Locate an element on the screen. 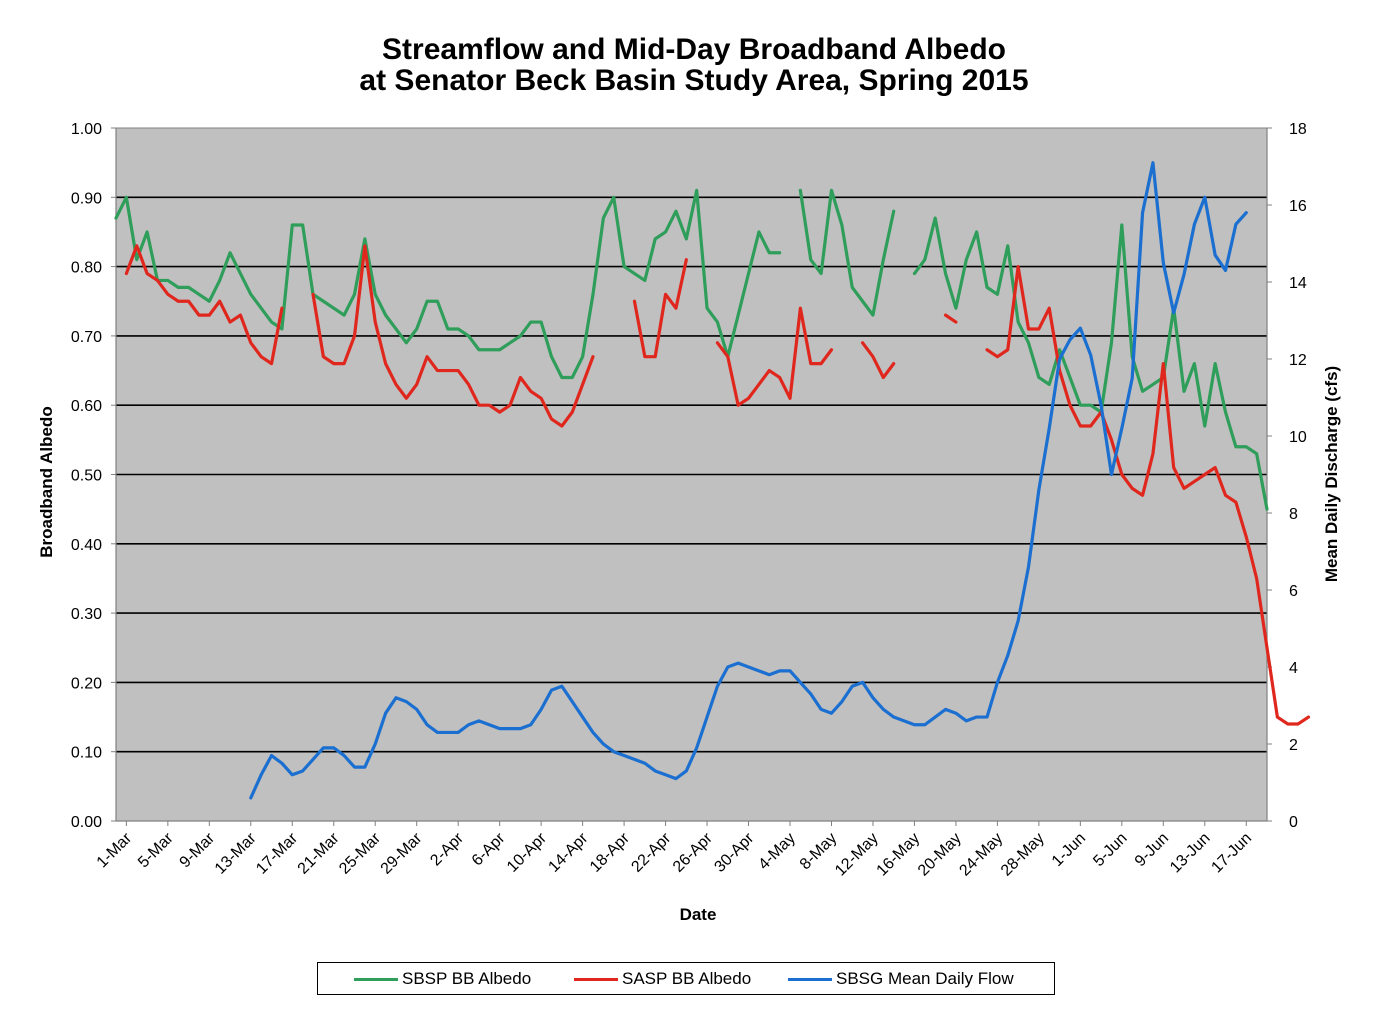 This screenshot has width=1378, height=1010. x-tick-label: 24-May is located at coordinates (981, 855).